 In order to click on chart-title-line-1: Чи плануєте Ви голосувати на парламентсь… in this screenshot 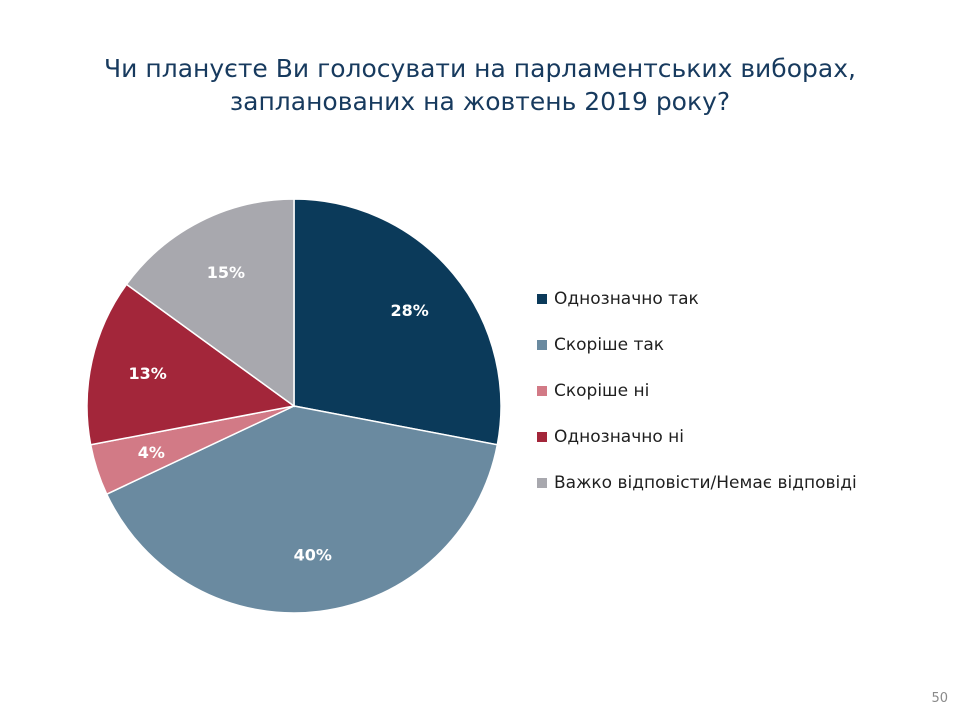, I will do `click(480, 68)`.